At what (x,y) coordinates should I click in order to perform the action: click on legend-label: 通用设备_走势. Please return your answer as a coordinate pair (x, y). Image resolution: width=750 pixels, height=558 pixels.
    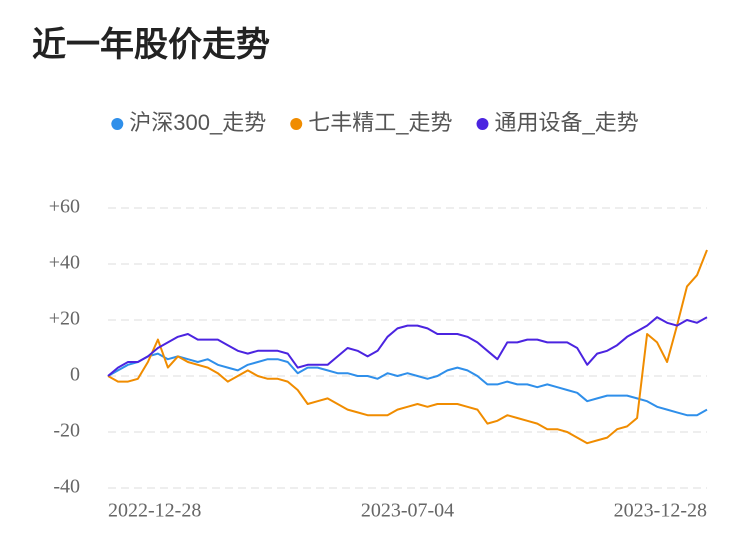
    Looking at the image, I should click on (567, 122).